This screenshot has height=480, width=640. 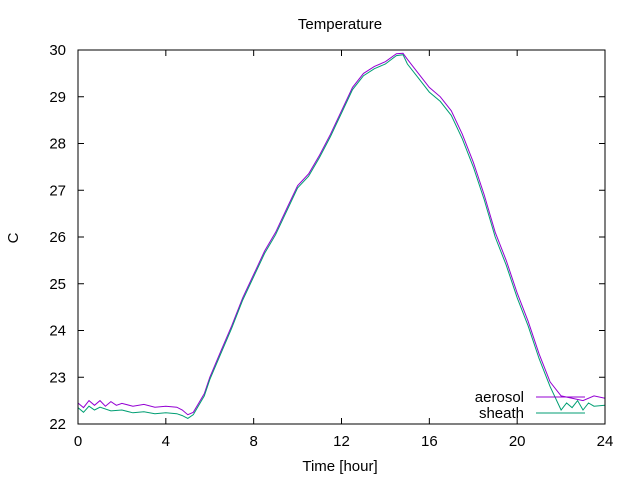 What do you see at coordinates (57, 50) in the screenshot?
I see `y-tick-label: 30` at bounding box center [57, 50].